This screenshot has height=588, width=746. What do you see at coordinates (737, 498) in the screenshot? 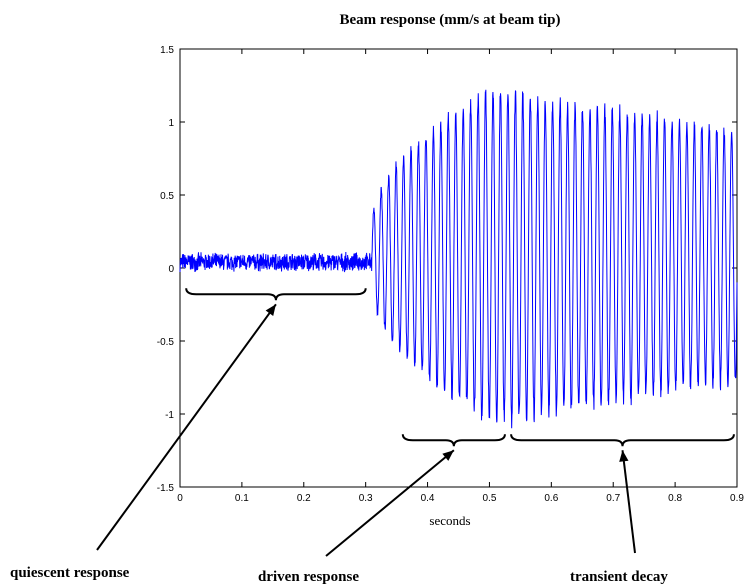
I see `x-tick-label: 0.9` at bounding box center [737, 498].